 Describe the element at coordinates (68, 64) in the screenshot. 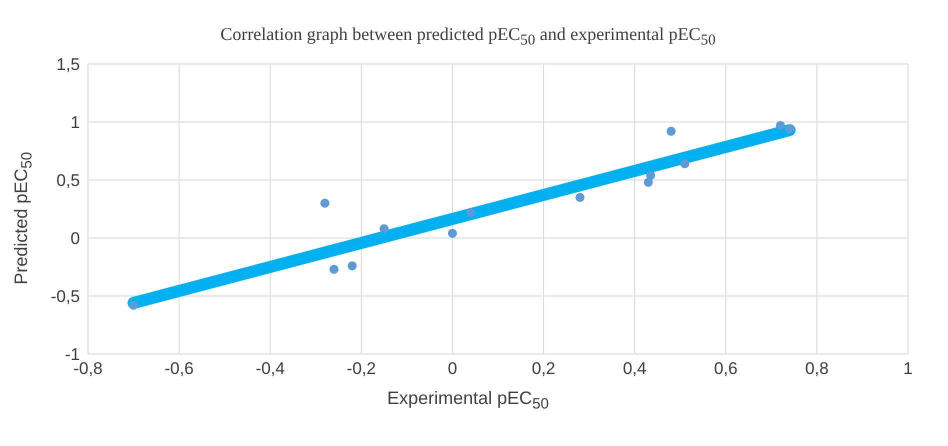

I see `y-tick-label: 1,5` at that location.